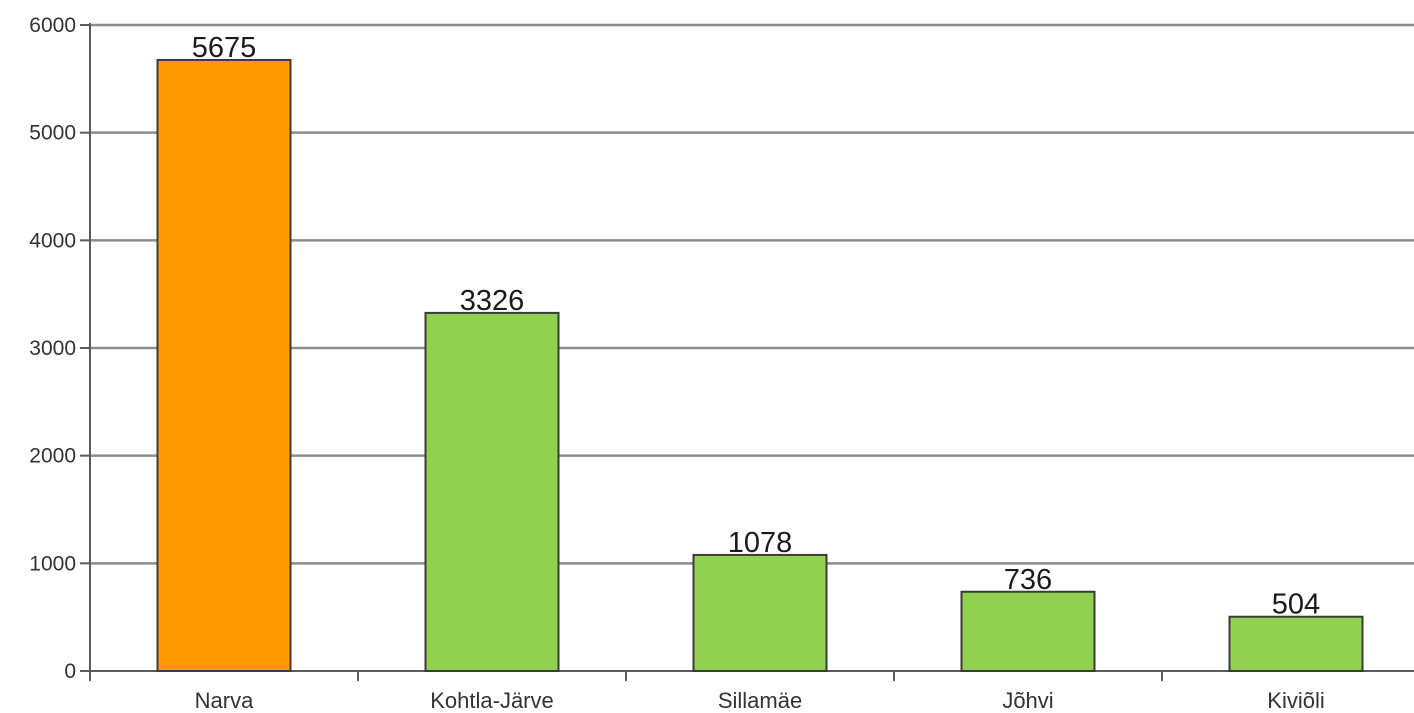 Image resolution: width=1414 pixels, height=713 pixels. What do you see at coordinates (224, 48) in the screenshot?
I see `data-label: 5675` at bounding box center [224, 48].